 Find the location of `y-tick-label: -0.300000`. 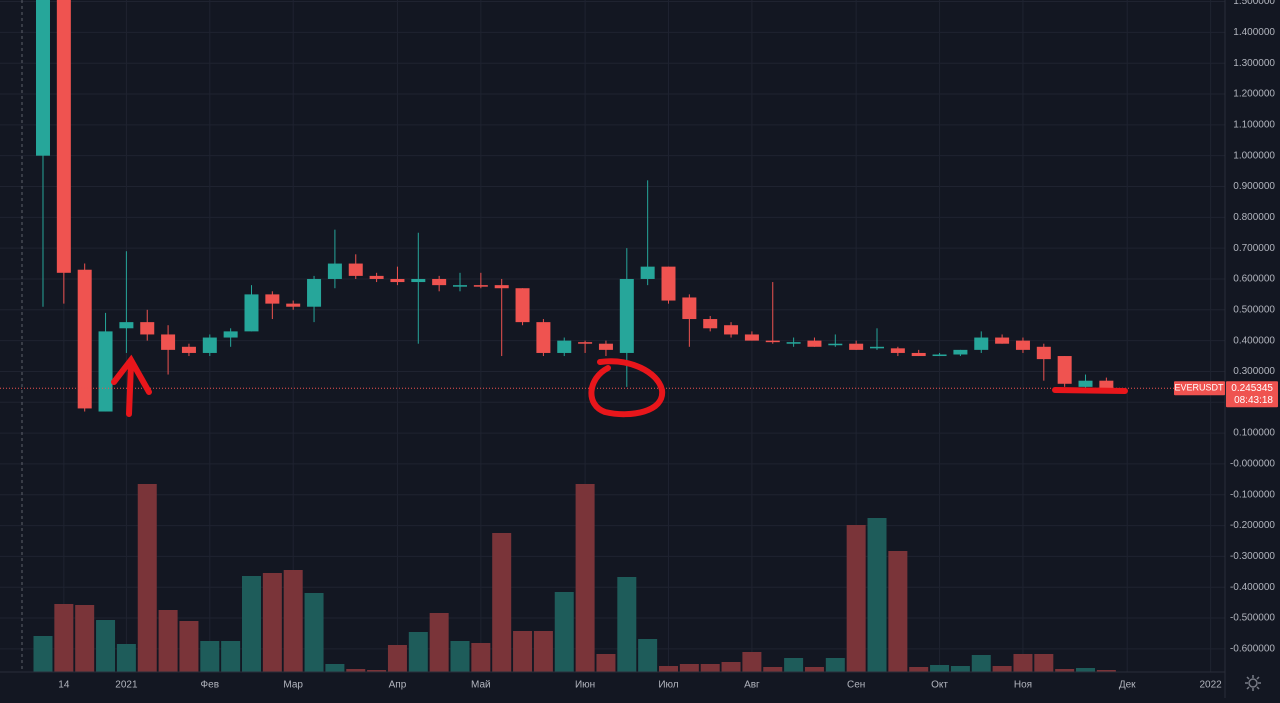

y-tick-label: -0.300000 is located at coordinates (1252, 556).